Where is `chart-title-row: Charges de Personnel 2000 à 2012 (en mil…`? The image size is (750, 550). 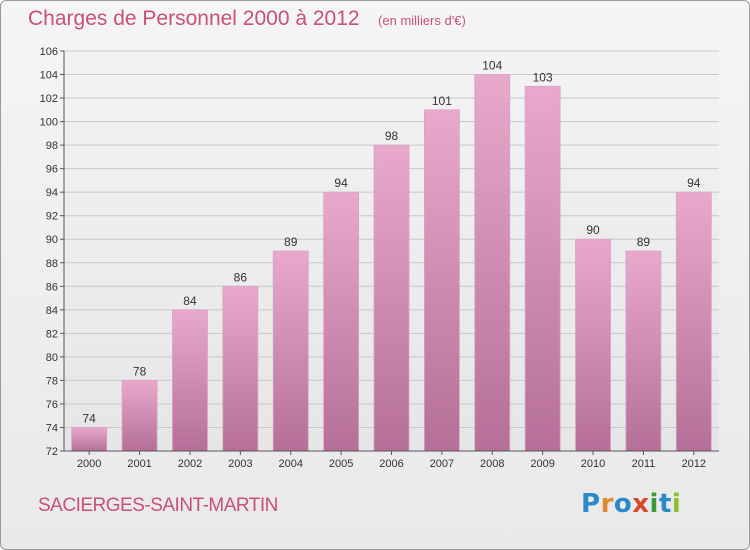 chart-title-row: Charges de Personnel 2000 à 2012 (en mil… is located at coordinates (247, 19).